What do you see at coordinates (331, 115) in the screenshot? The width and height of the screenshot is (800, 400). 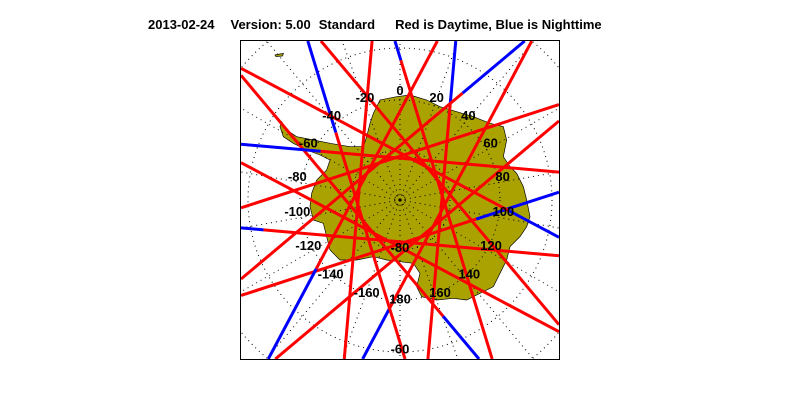 I see `longitude-label: -40` at bounding box center [331, 115].